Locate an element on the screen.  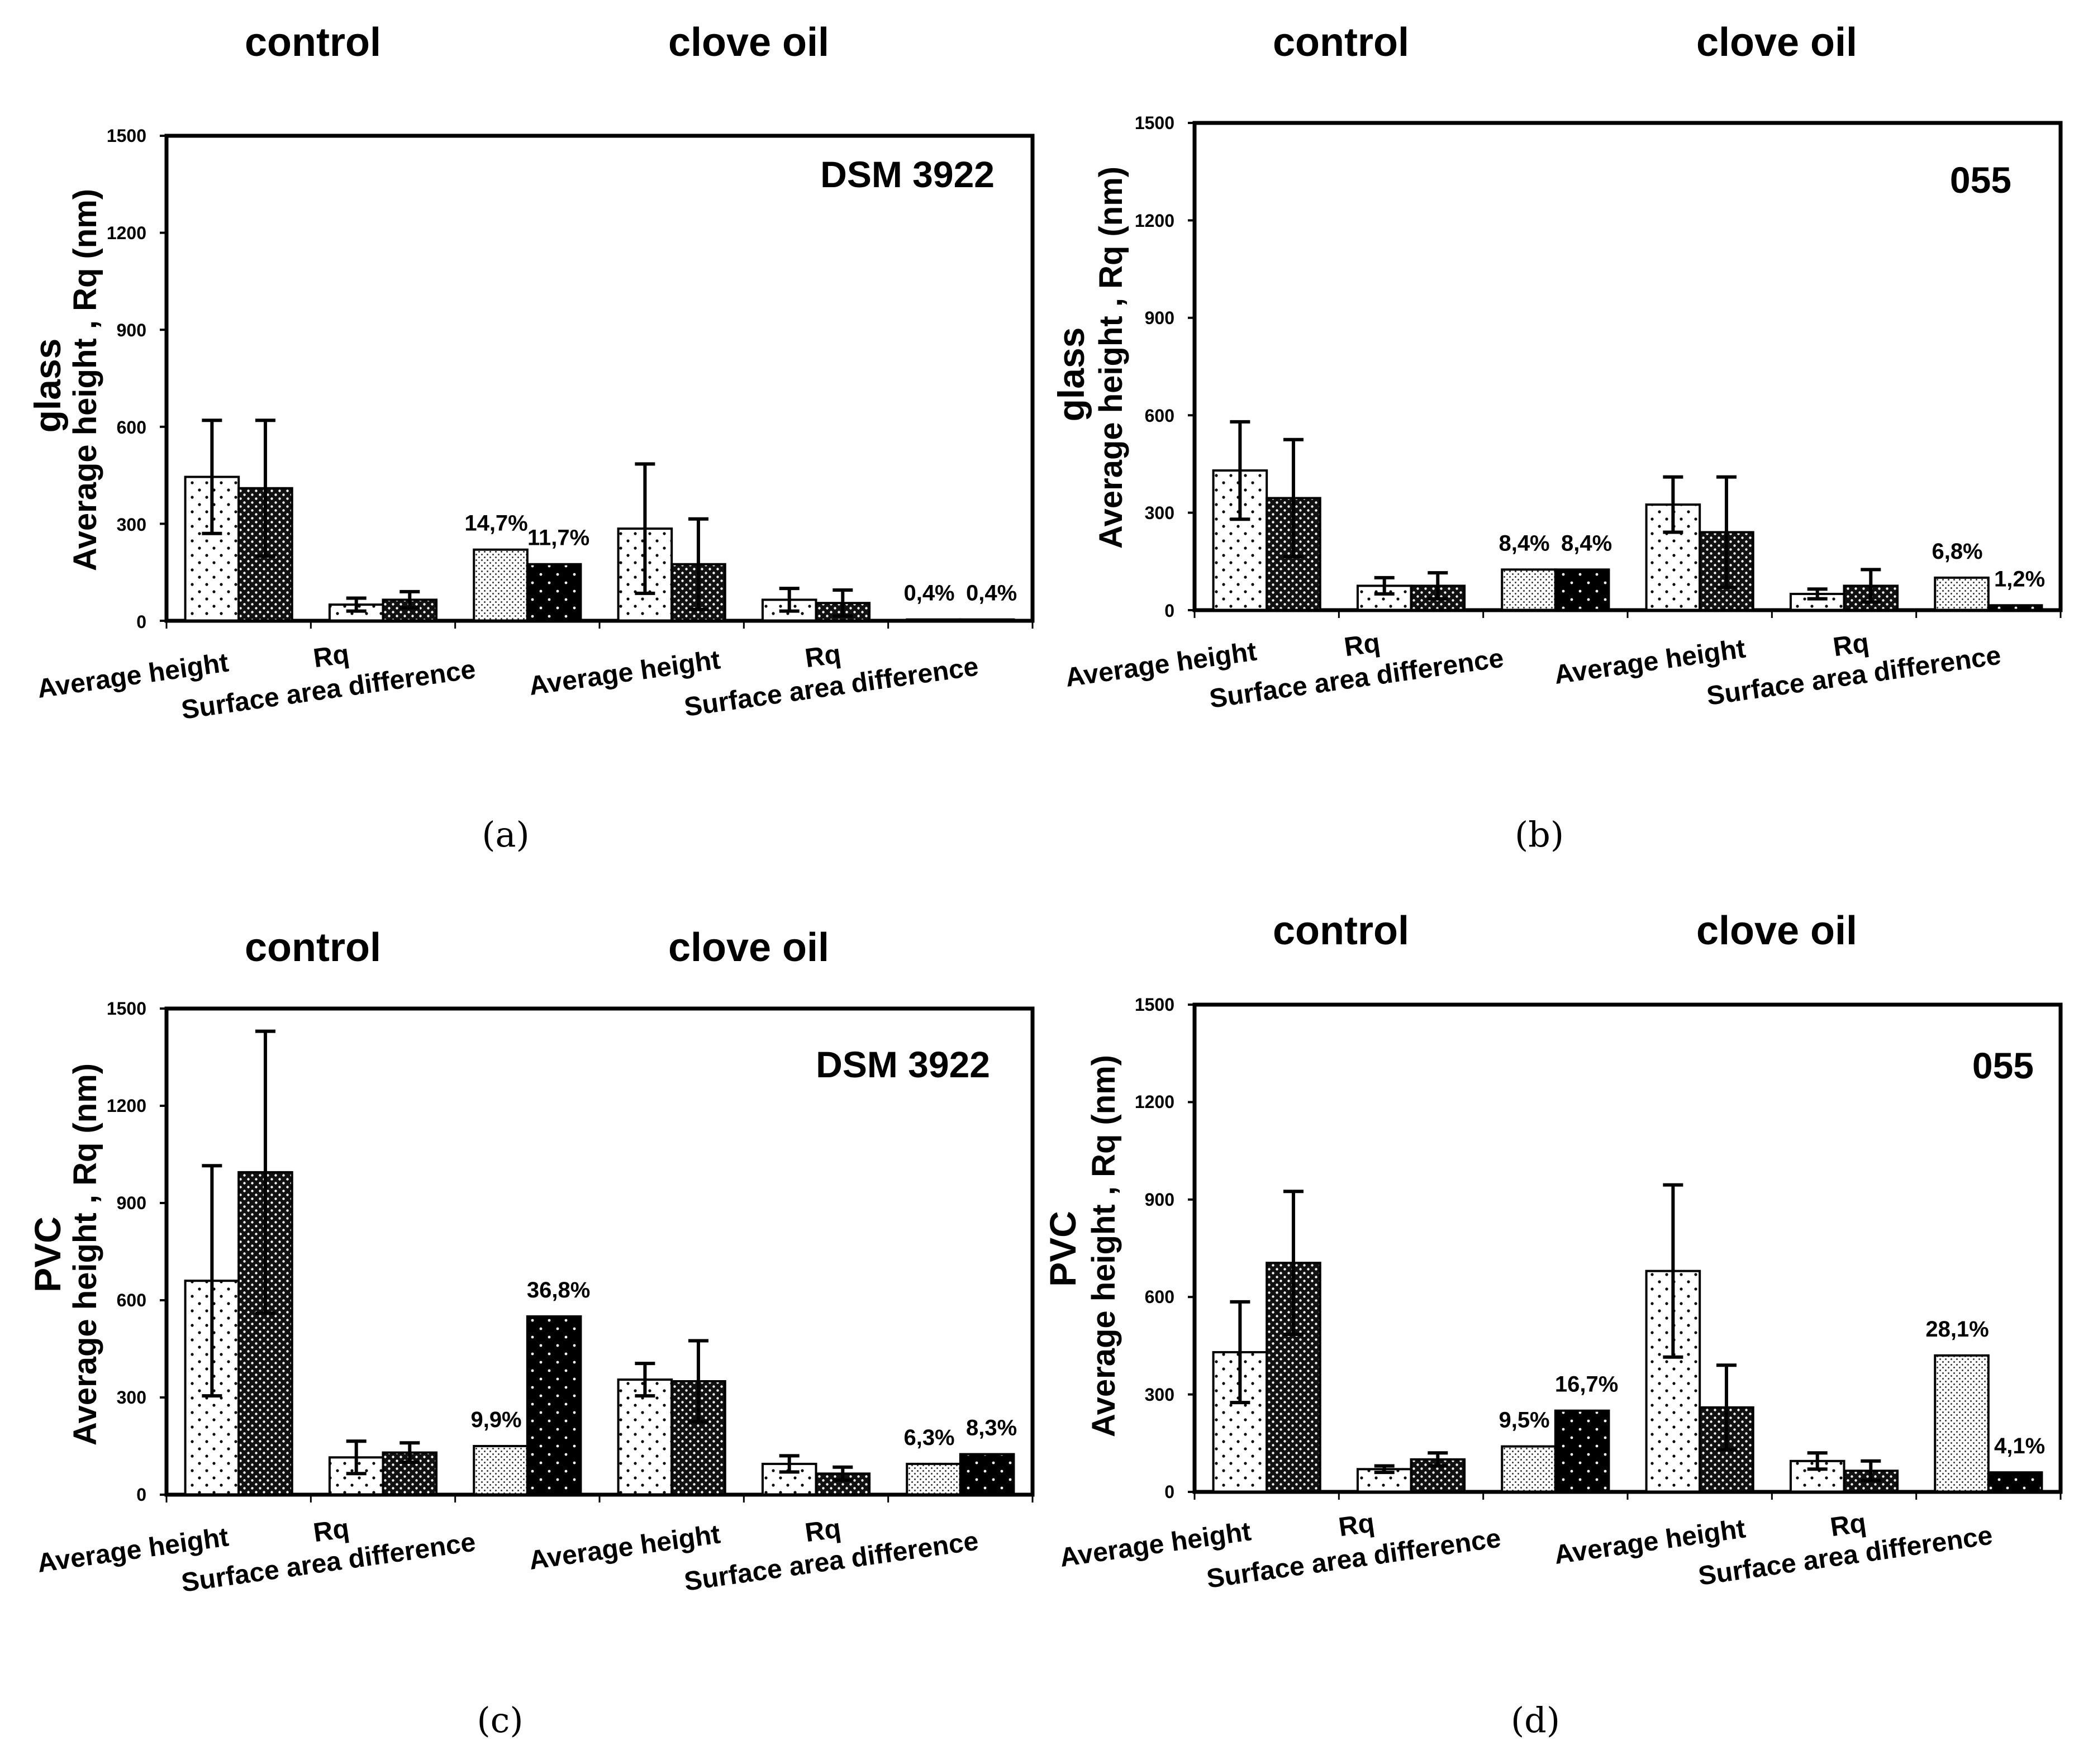
bars-d: 9,5%16,7% 28,1% 4,1% is located at coordinates (1625, 1252).